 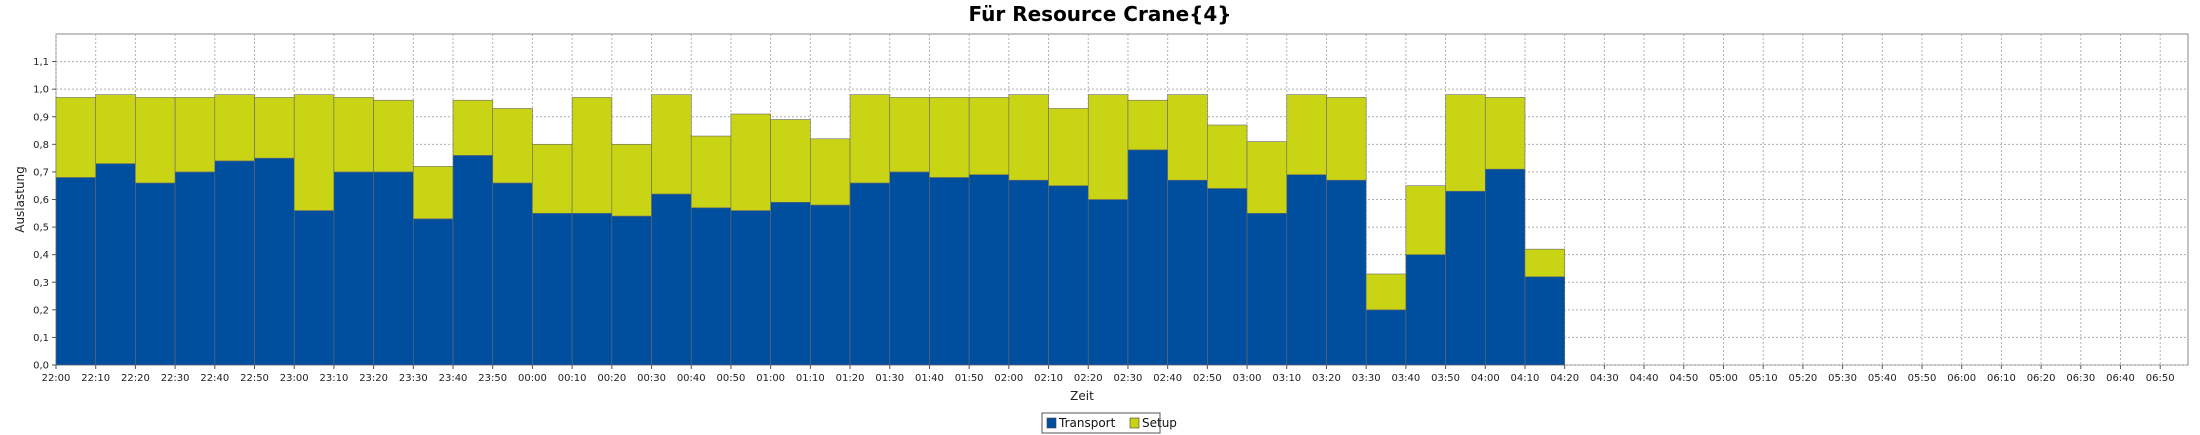 What do you see at coordinates (1961, 378) in the screenshot?
I see `x-tick-label: 06:00` at bounding box center [1961, 378].